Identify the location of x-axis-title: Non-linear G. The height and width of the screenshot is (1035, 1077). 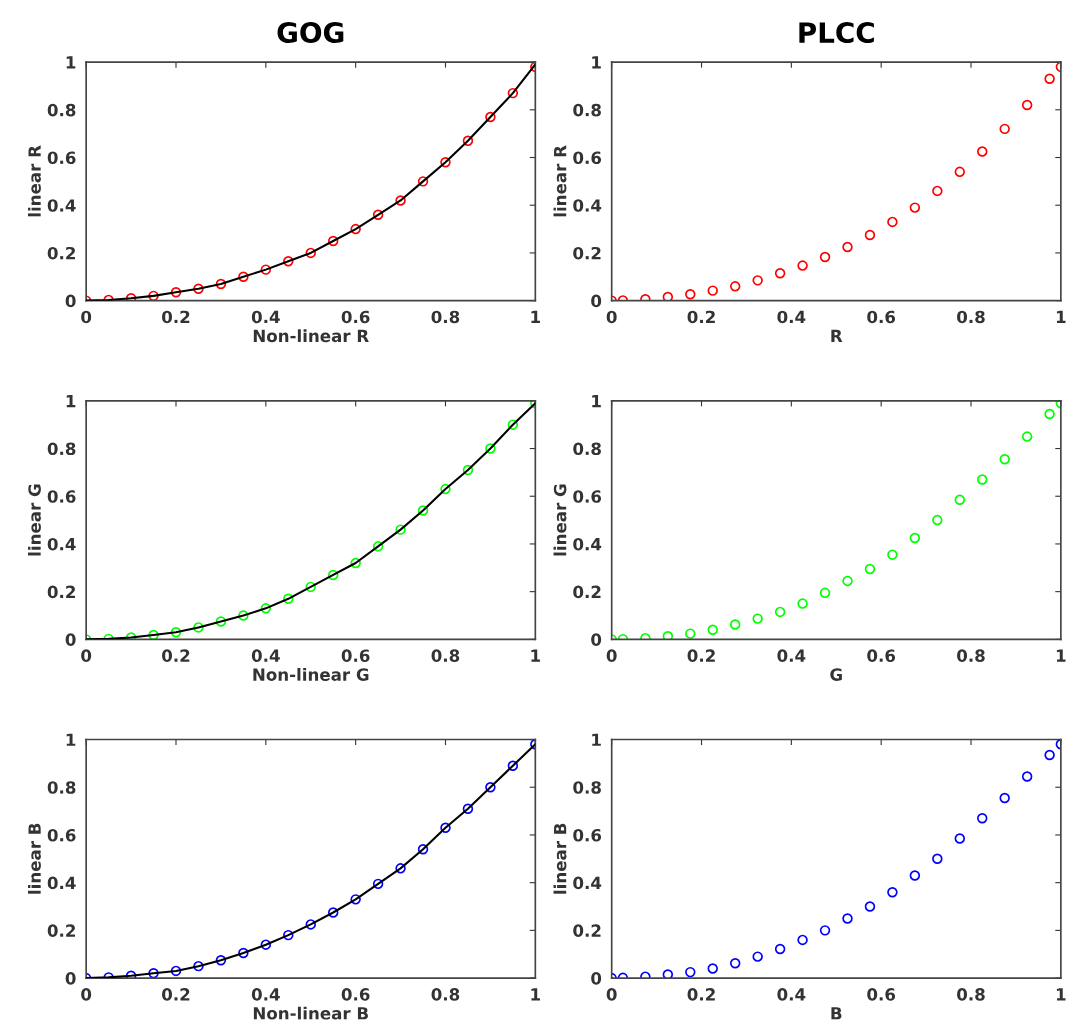
(311, 674).